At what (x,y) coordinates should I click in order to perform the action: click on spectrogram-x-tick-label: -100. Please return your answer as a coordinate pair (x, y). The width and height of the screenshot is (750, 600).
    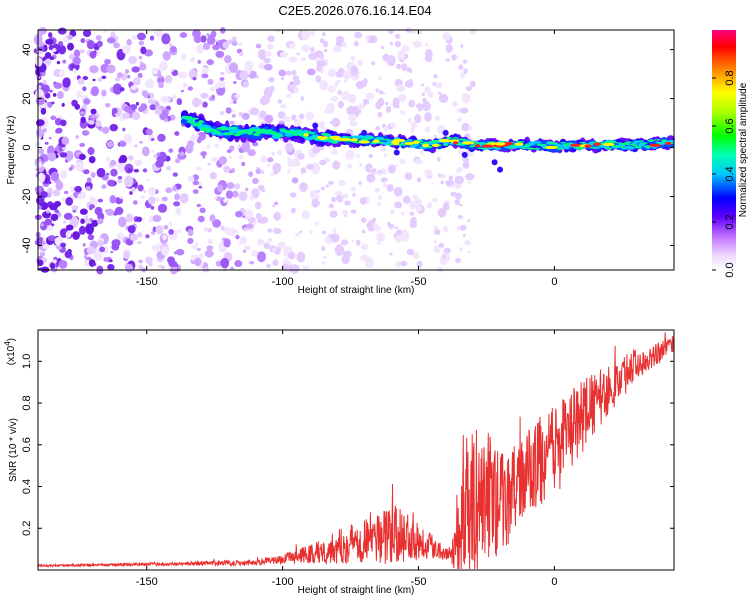
    Looking at the image, I should click on (283, 282).